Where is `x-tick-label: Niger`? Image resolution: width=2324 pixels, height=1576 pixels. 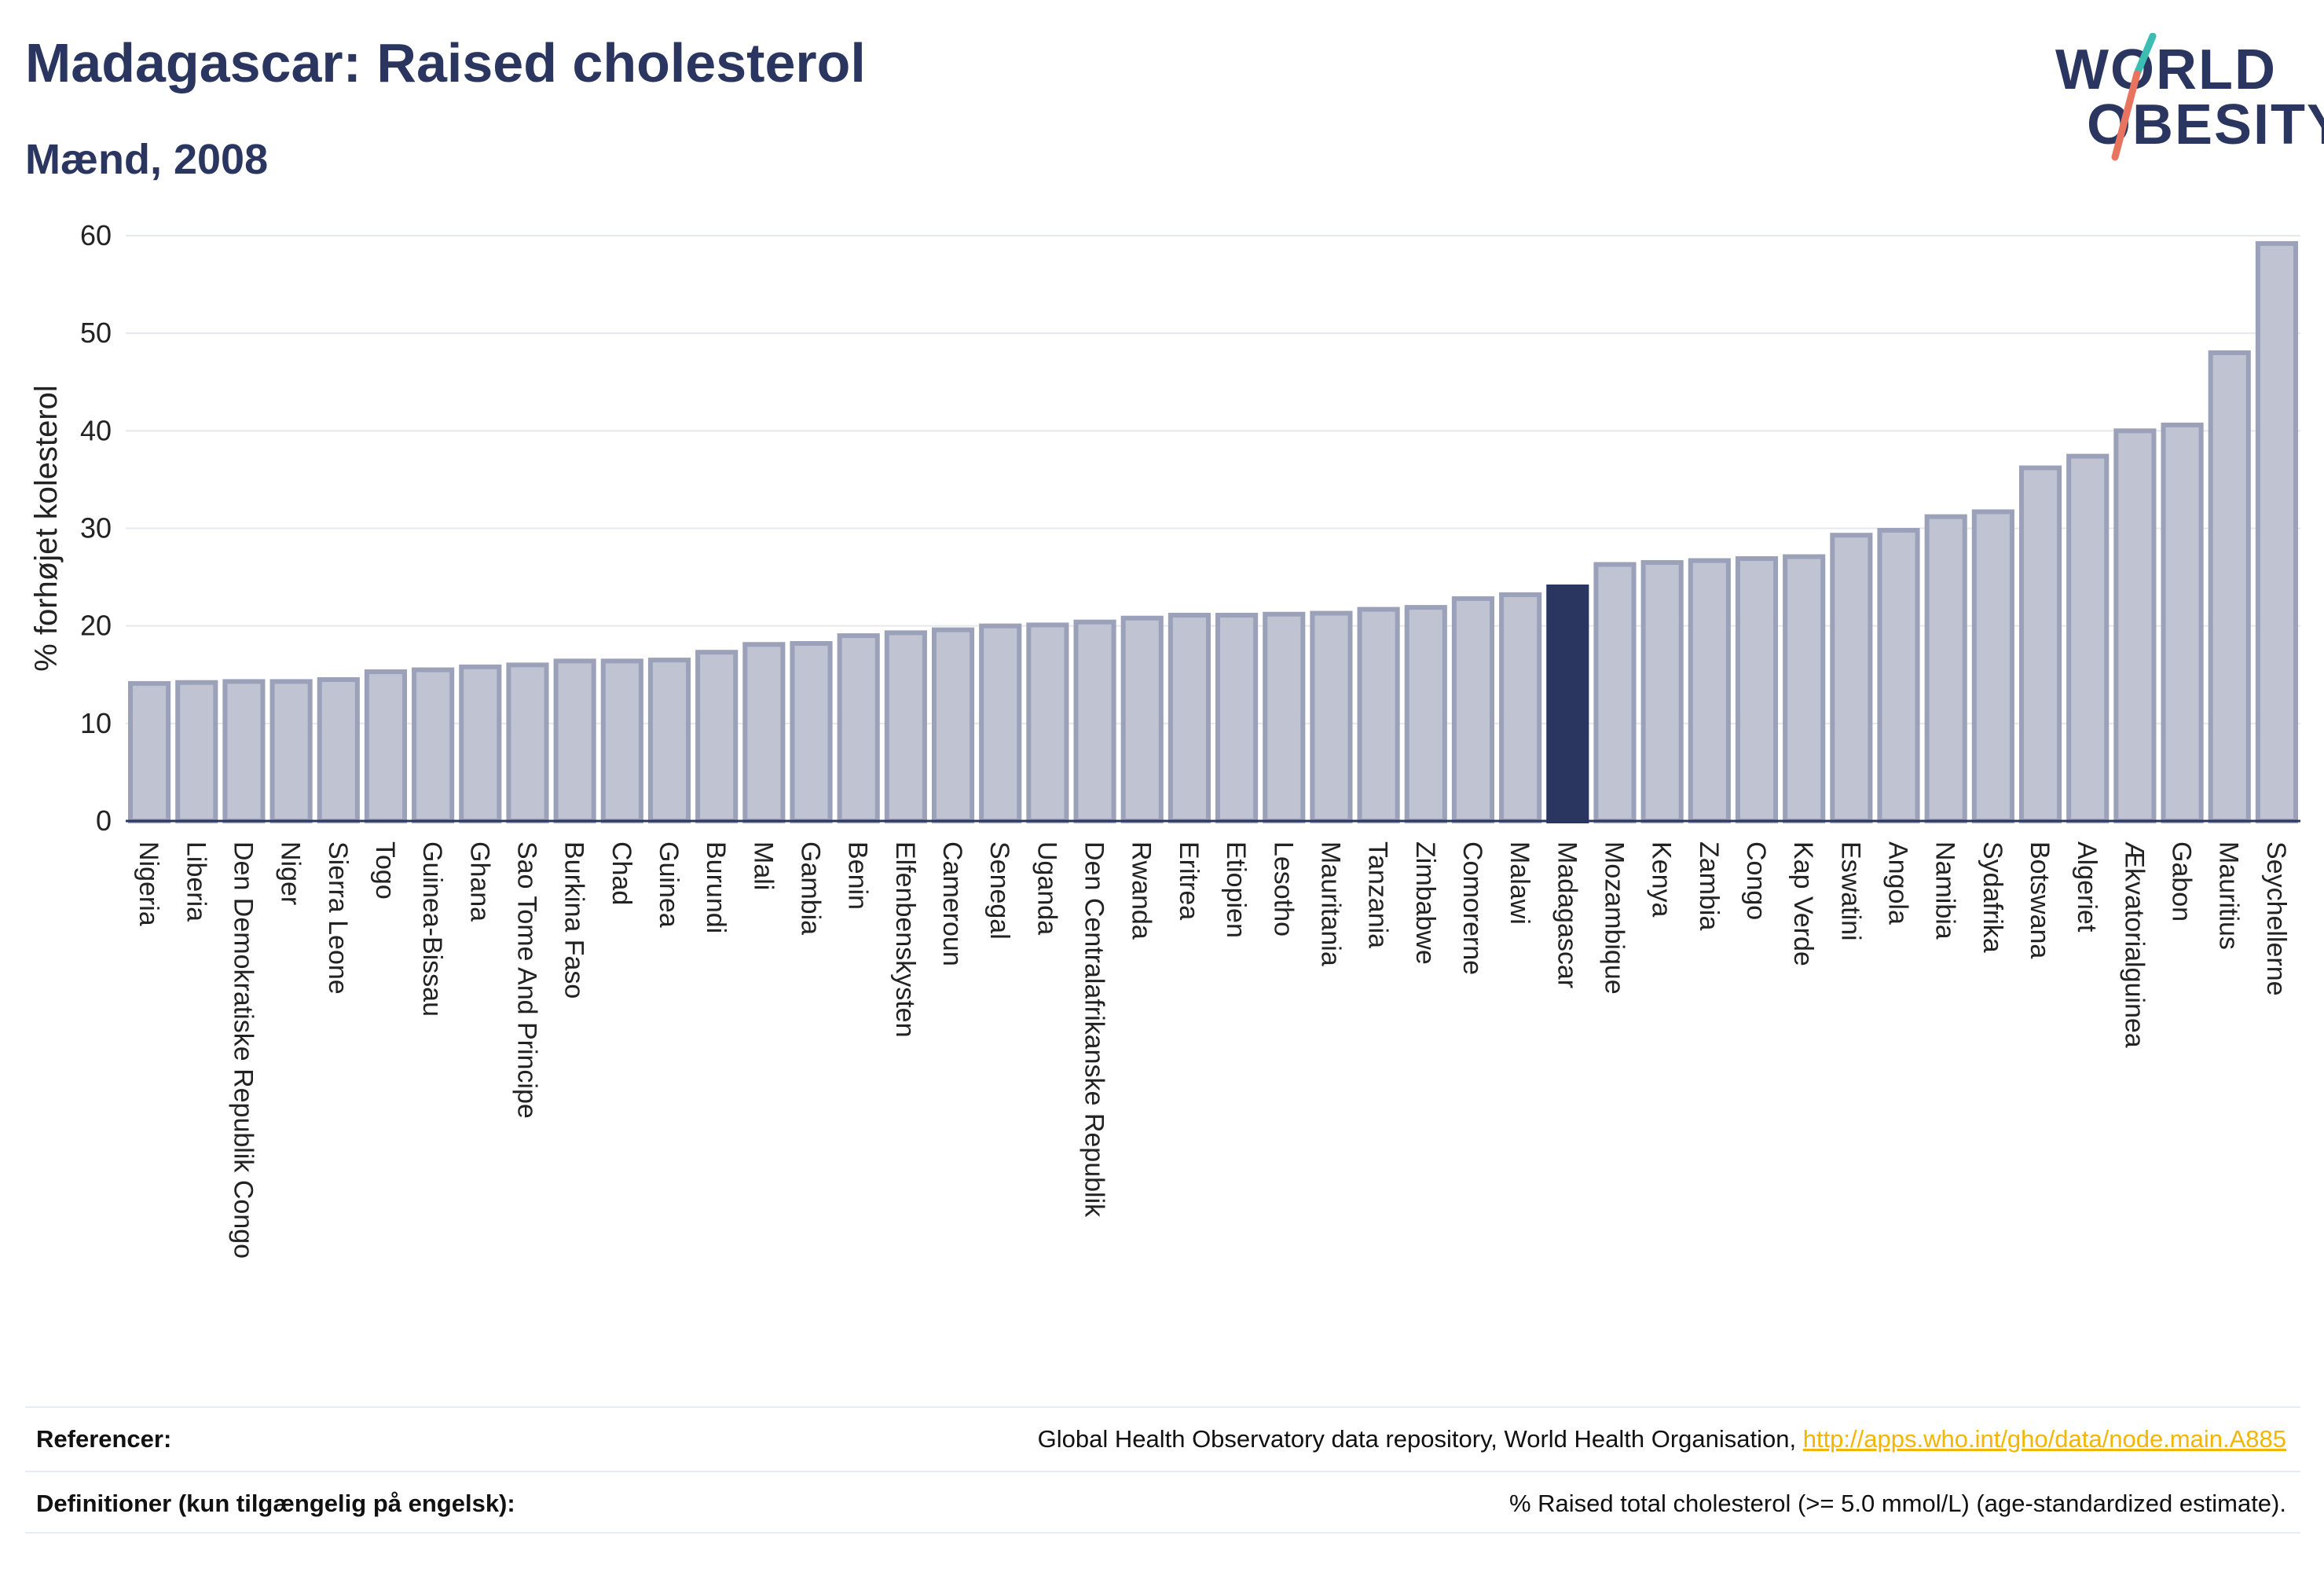 x-tick-label: Niger is located at coordinates (291, 873).